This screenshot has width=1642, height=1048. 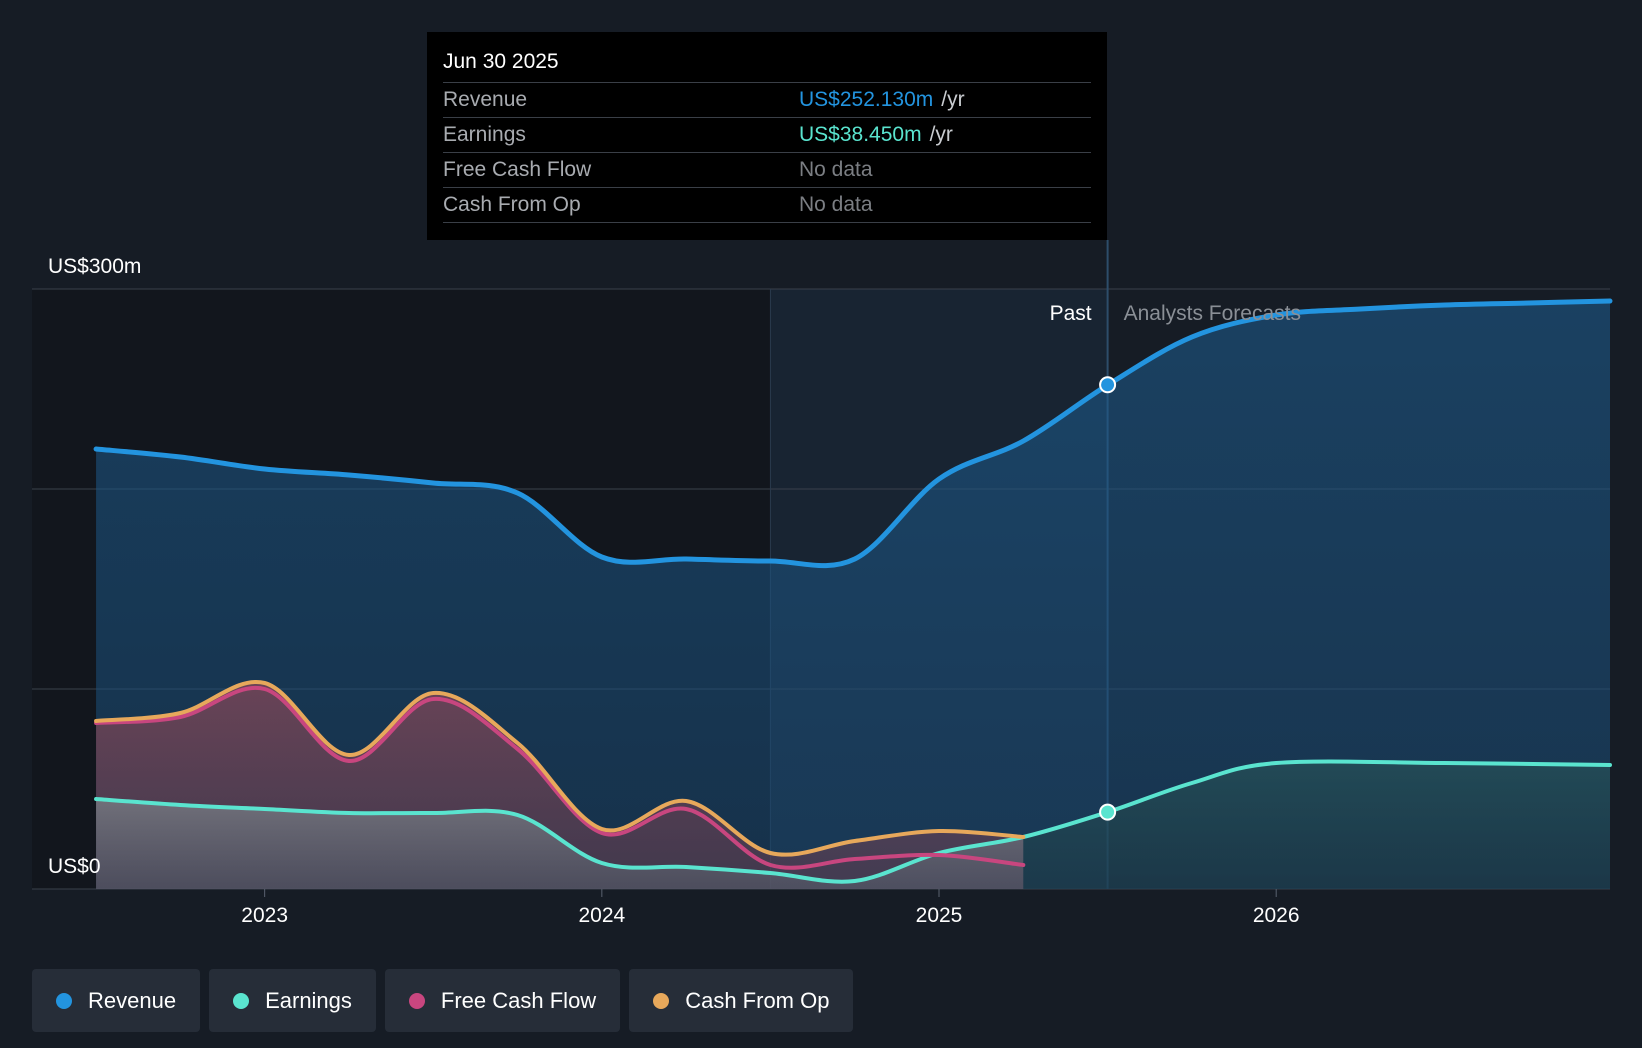 I want to click on x-axis: 2023 2024 2025 2026, so click(x=770, y=908).